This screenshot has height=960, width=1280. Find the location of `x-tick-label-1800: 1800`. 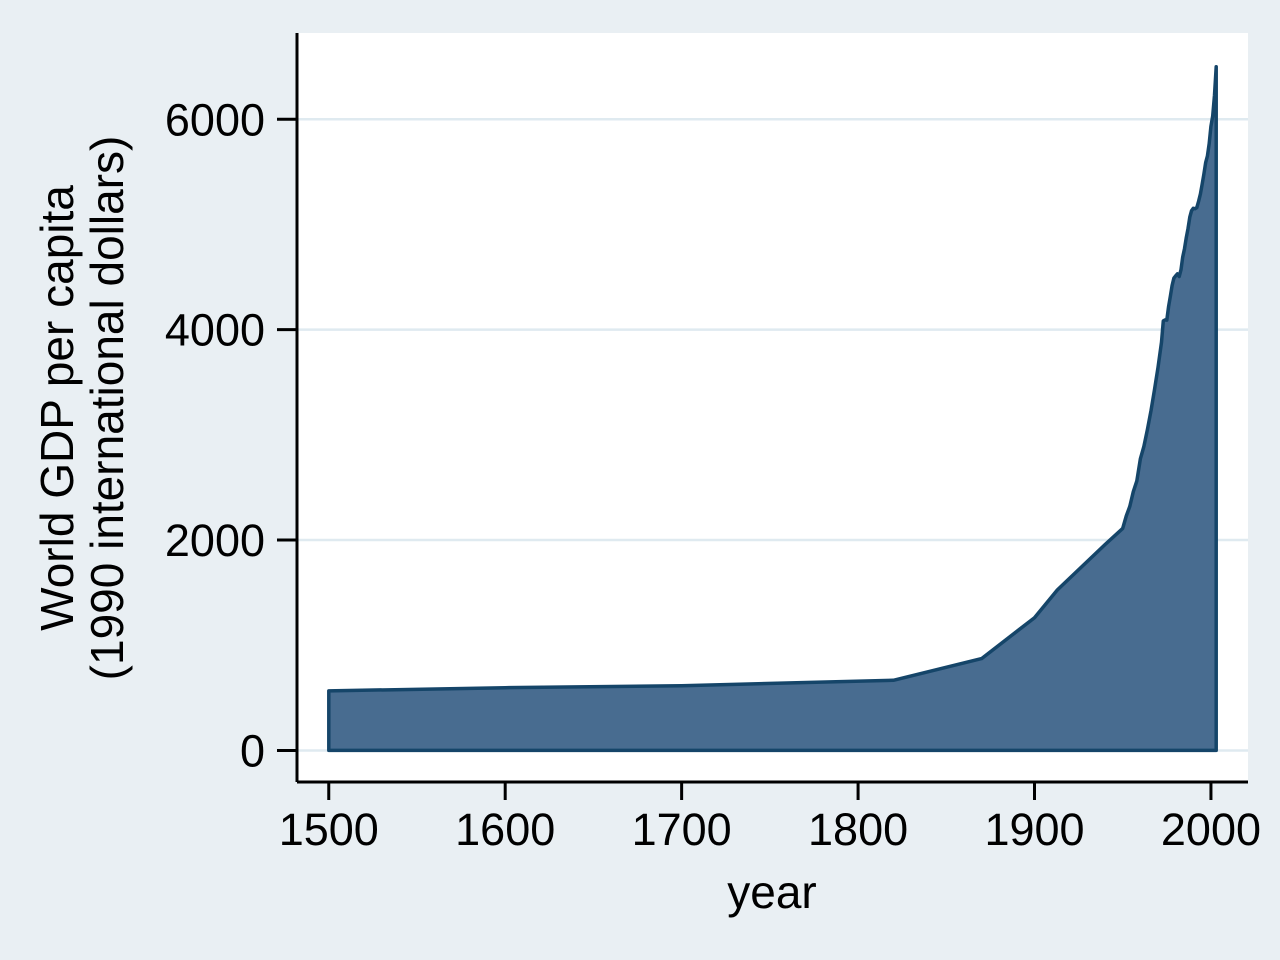

x-tick-label-1800: 1800 is located at coordinates (858, 829).